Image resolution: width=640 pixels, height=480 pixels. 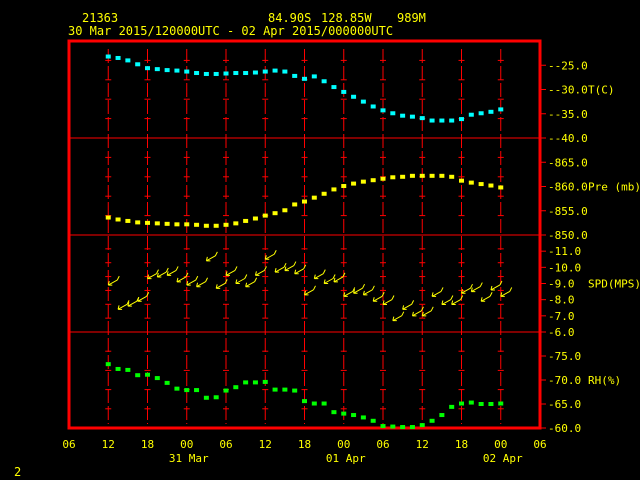 I want to click on x-date-label: 02 Apr, so click(x=503, y=458).